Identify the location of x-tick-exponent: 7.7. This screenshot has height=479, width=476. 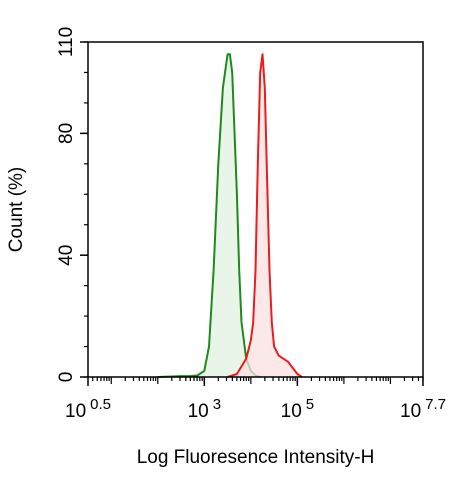
(435, 404).